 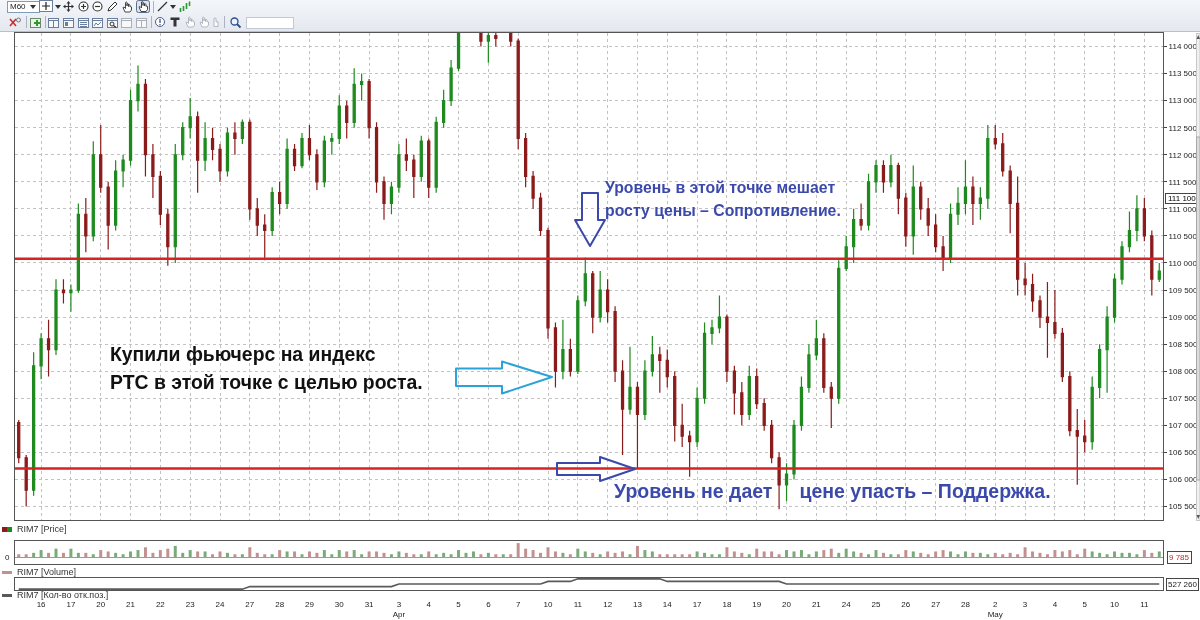 What do you see at coordinates (42, 529) in the screenshot?
I see `legend-label: RIM7 [Price]` at bounding box center [42, 529].